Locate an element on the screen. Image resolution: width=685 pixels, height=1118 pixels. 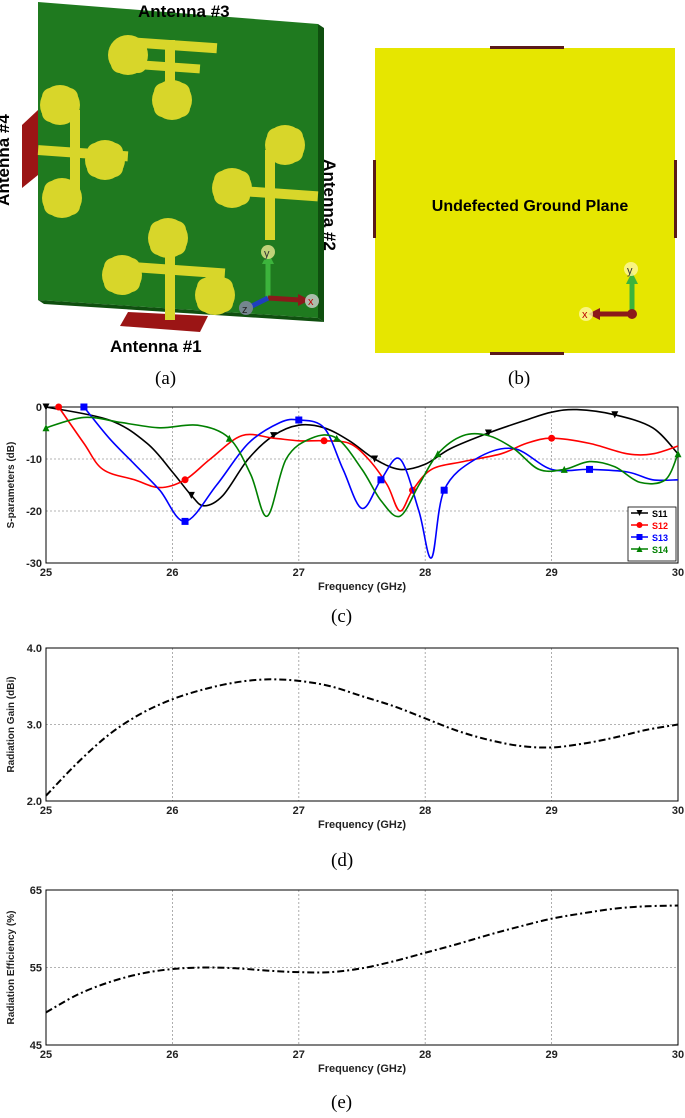
series-s14 is located at coordinates (362, 467).